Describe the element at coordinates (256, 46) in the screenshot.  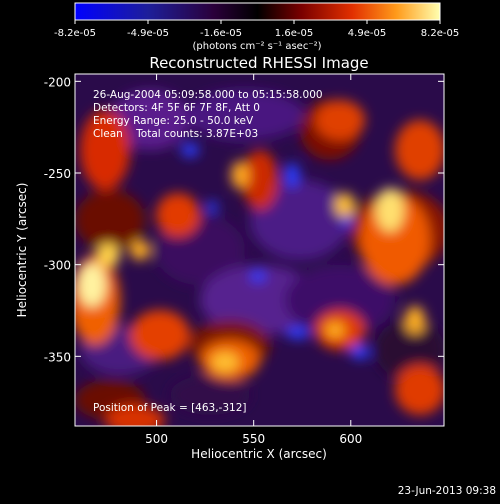
I see `colorbar-units-label: (photons cm⁻² s⁻¹ asec⁻²)` at that location.